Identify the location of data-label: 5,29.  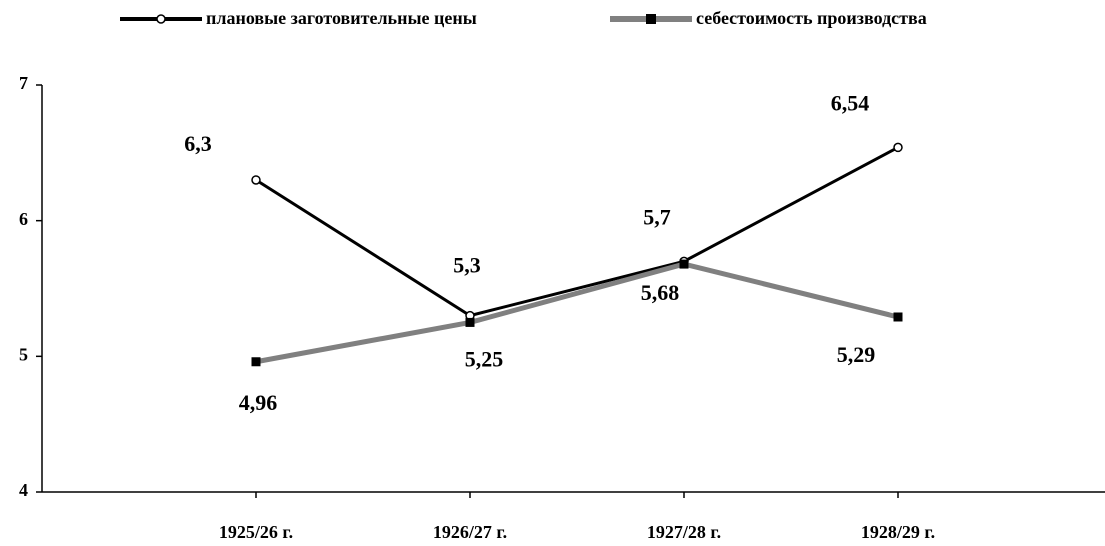
(856, 354).